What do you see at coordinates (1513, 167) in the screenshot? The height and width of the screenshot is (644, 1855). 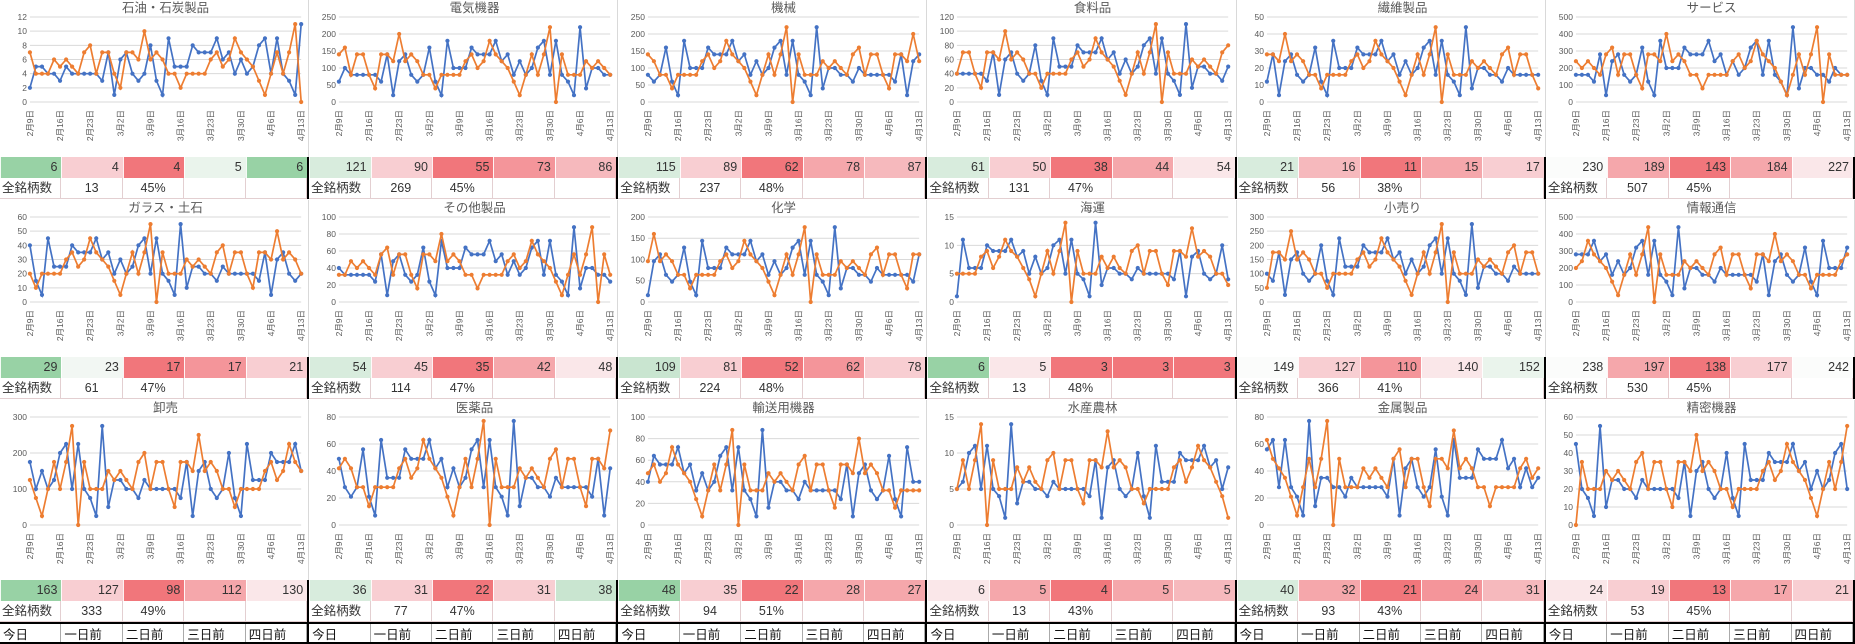 I see `heat-cell: 17` at bounding box center [1513, 167].